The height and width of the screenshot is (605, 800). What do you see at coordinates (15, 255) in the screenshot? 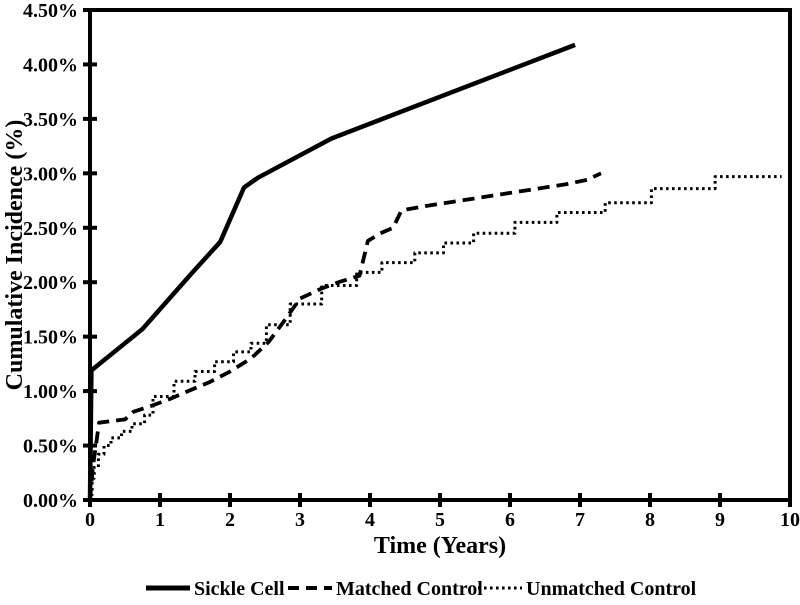
I see `y-axis-title: Cumulative Incidence (%)` at bounding box center [15, 255].